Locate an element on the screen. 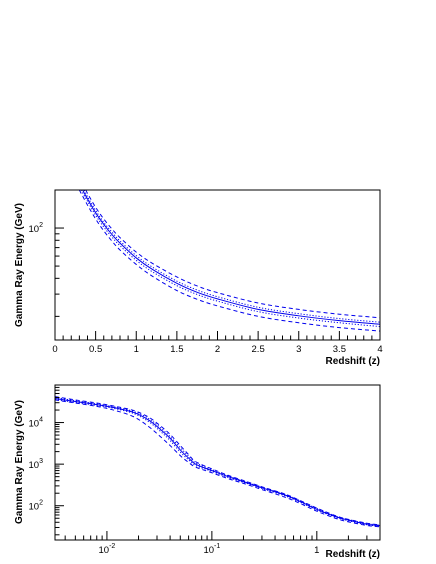 The height and width of the screenshot is (564, 436). x-tick-label: 2.5 is located at coordinates (258, 349).